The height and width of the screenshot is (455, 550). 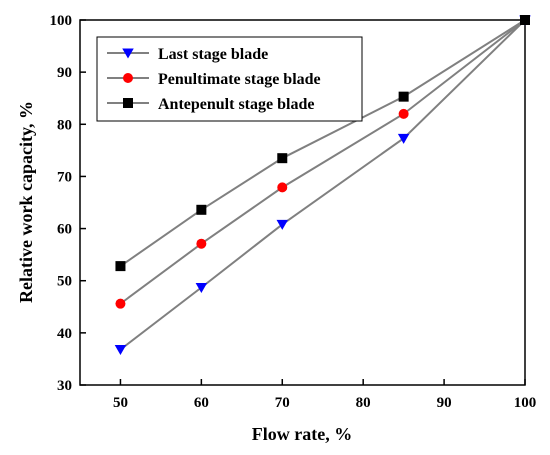 I want to click on x-tick-label: 60, so click(x=201, y=403).